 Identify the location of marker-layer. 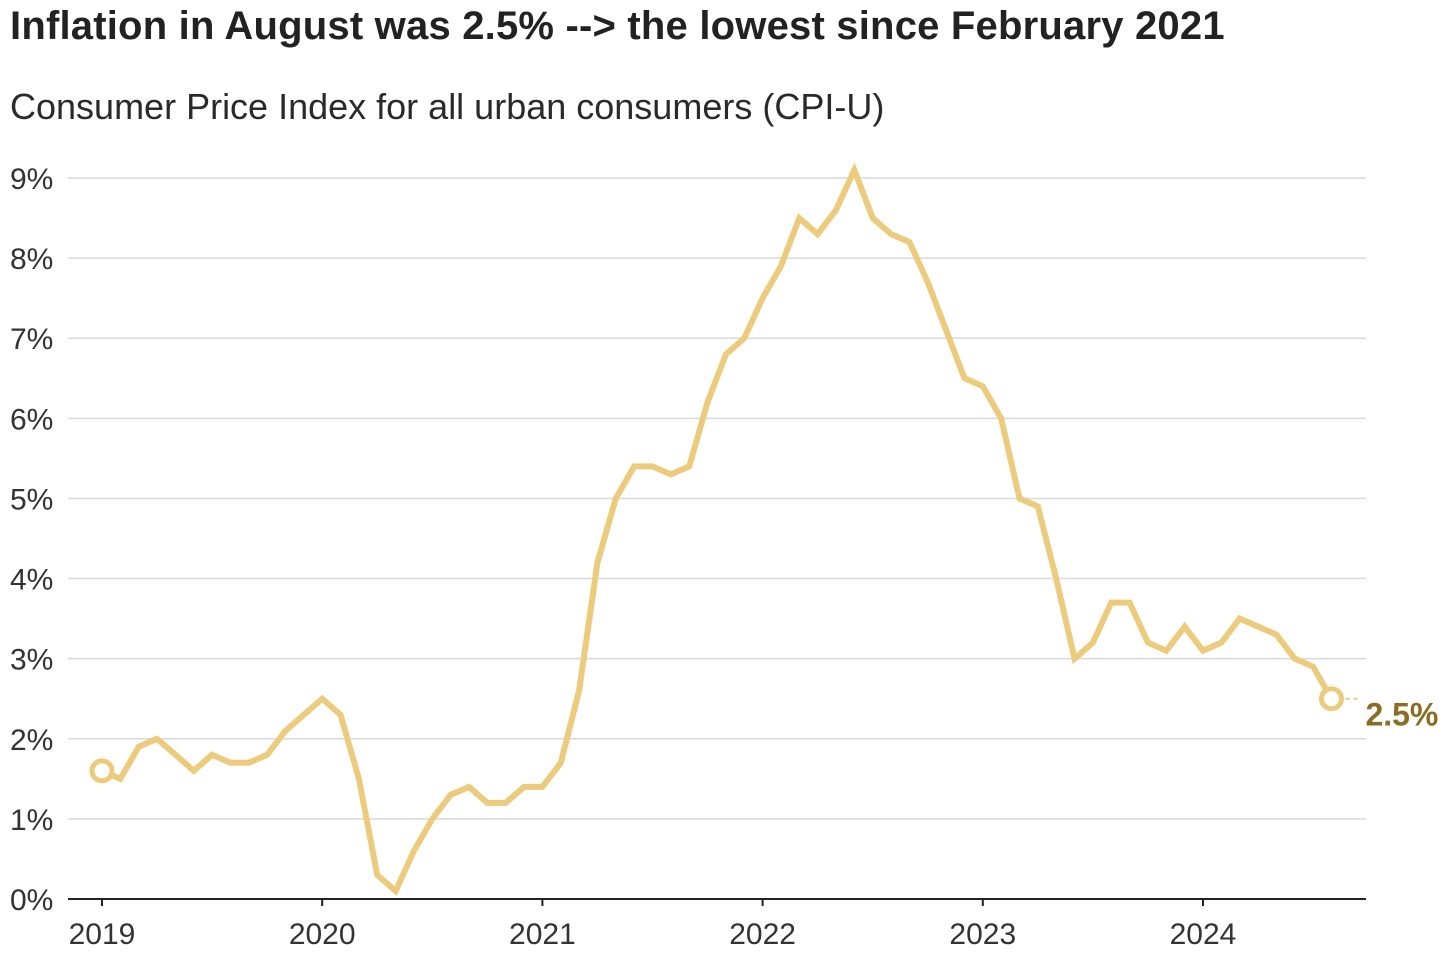
(716, 735).